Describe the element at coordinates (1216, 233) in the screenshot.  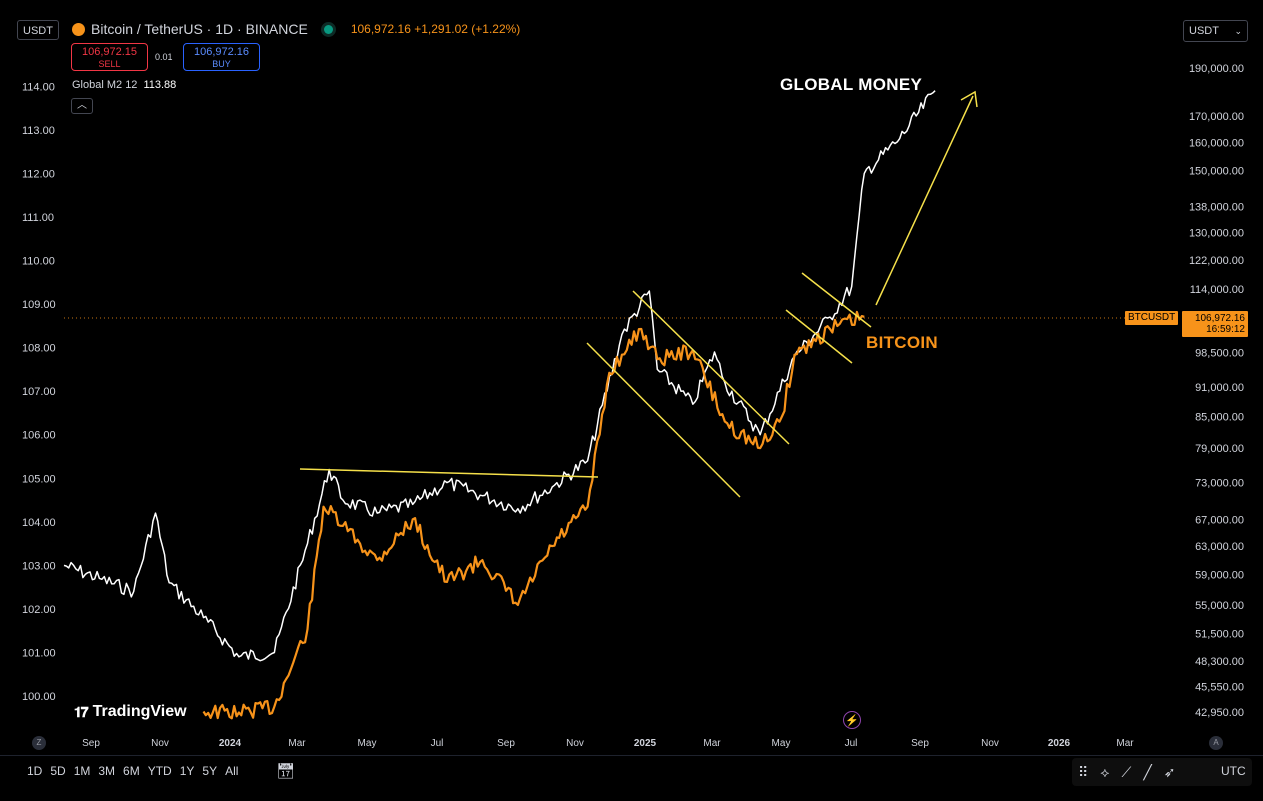
I see `right-axis-tick-label: 130,000.00` at that location.